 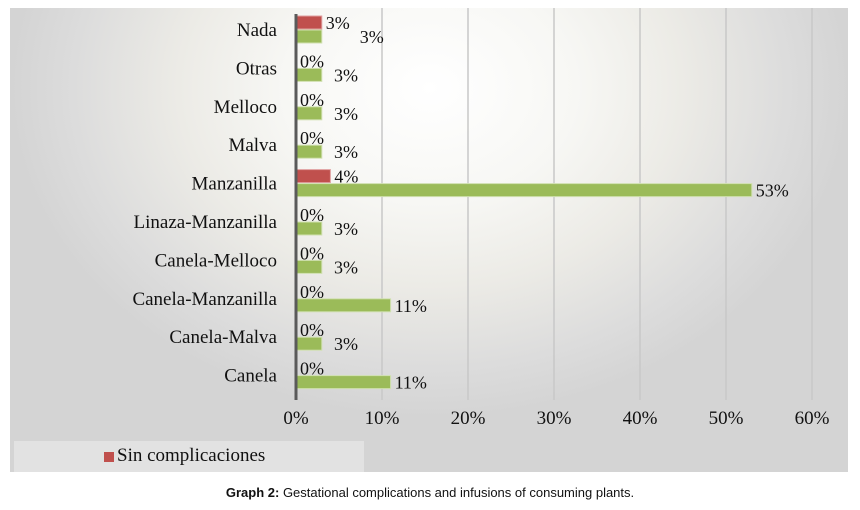 What do you see at coordinates (554, 418) in the screenshot?
I see `x-tick-label: 30%` at bounding box center [554, 418].